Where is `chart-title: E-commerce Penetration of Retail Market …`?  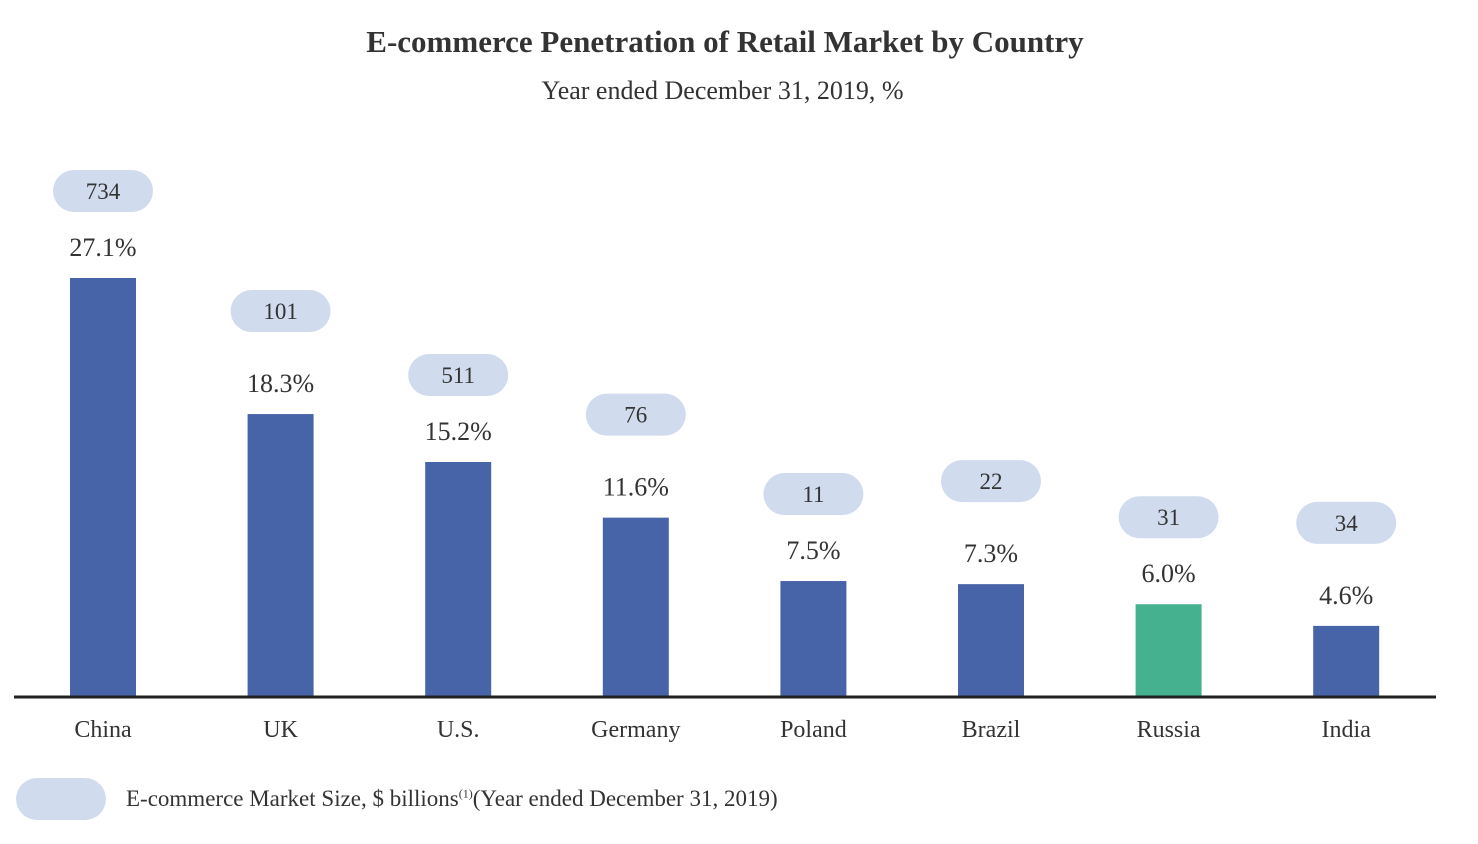
chart-title: E-commerce Penetration of Retail Market … is located at coordinates (725, 41).